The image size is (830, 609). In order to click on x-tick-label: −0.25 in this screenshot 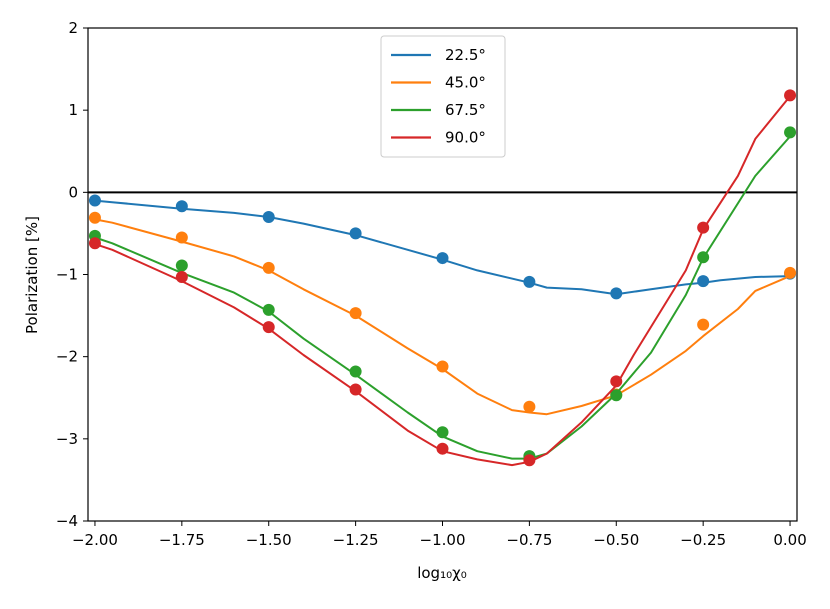, I will do `click(703, 540)`.